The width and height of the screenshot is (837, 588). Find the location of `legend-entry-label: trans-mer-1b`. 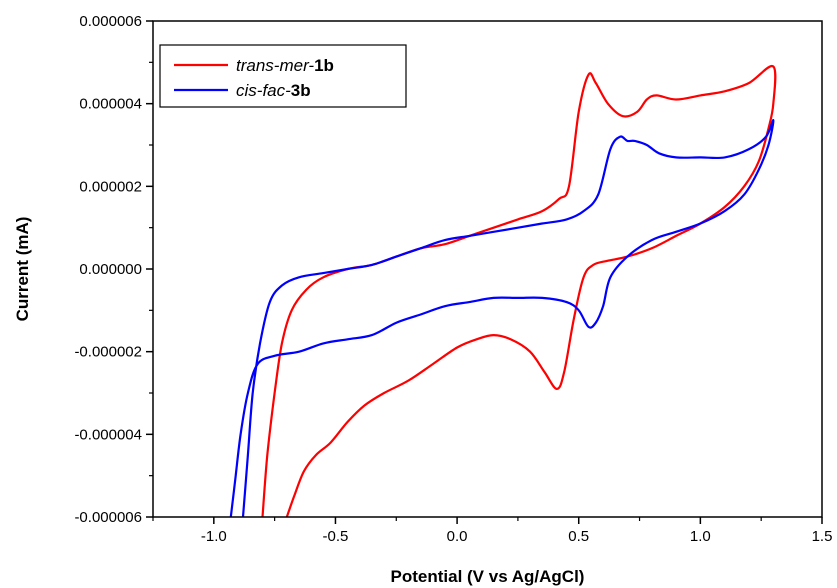

legend-entry-label: trans-mer-1b is located at coordinates (285, 65).